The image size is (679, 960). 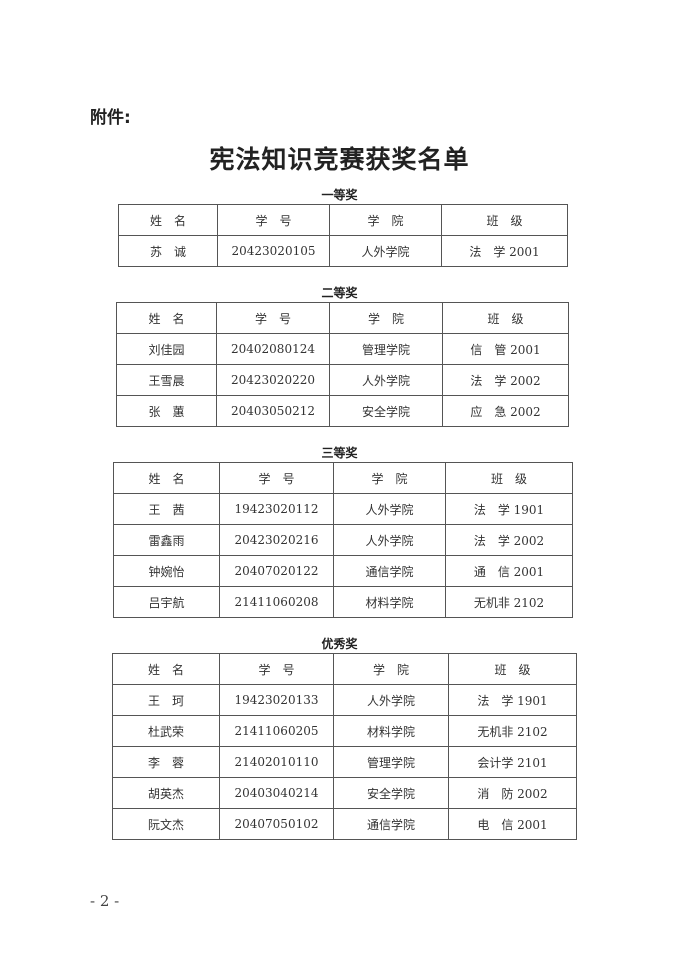 What do you see at coordinates (504, 251) in the screenshot?
I see `class-cell: 法 学 2001` at bounding box center [504, 251].